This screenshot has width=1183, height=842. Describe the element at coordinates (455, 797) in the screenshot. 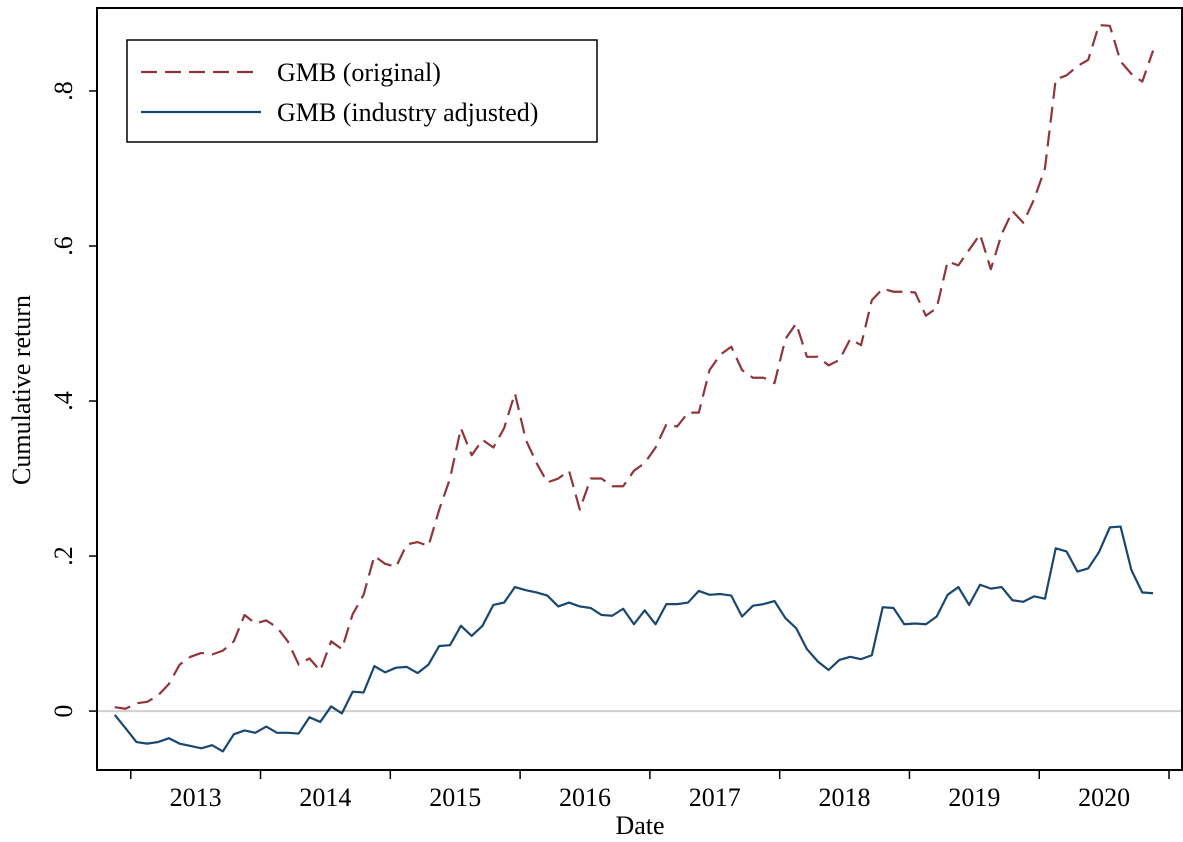

I see `x-tick-label: 2015` at that location.